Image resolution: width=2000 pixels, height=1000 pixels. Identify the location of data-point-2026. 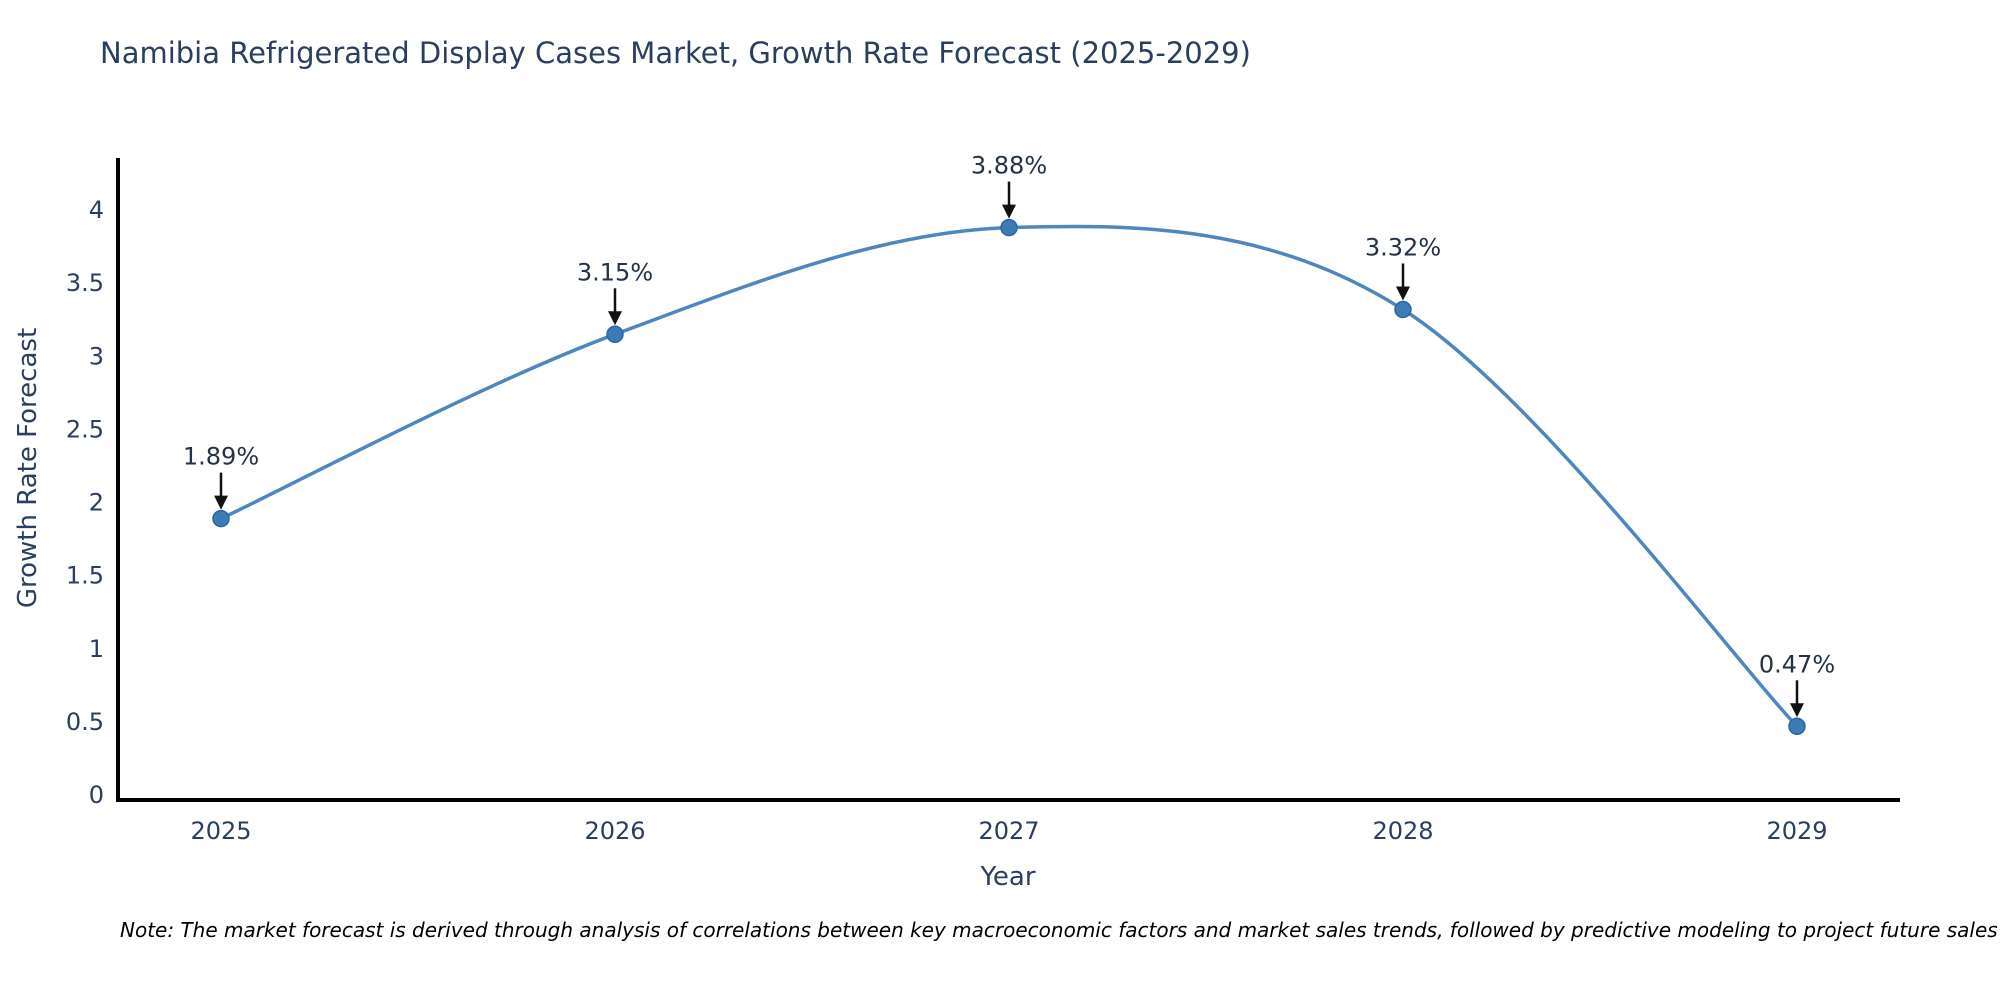
(615, 334).